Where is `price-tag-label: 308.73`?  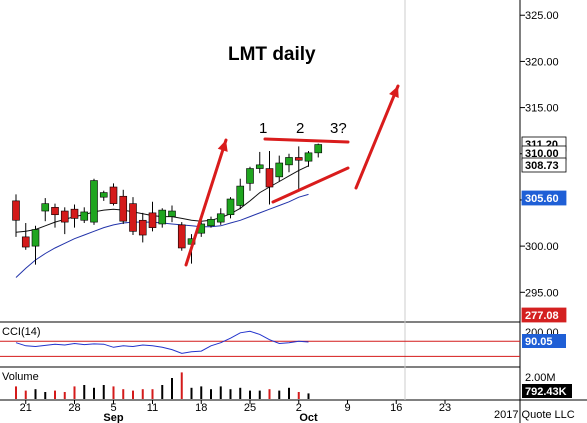 price-tag-label: 308.73 is located at coordinates (542, 166).